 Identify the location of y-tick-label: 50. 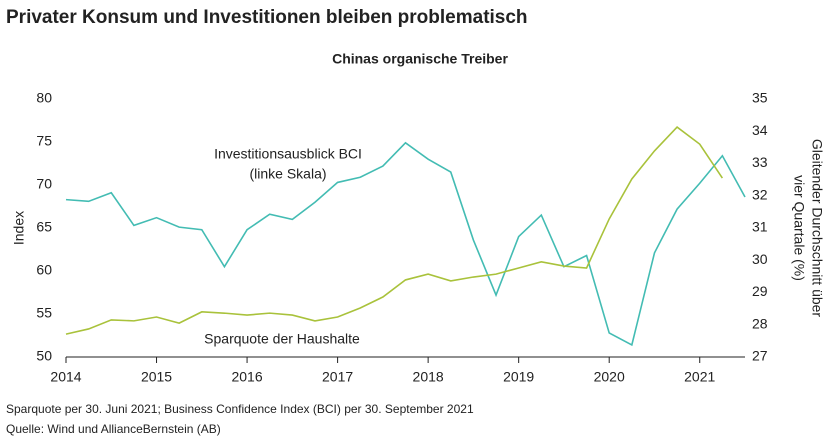
(44, 356).